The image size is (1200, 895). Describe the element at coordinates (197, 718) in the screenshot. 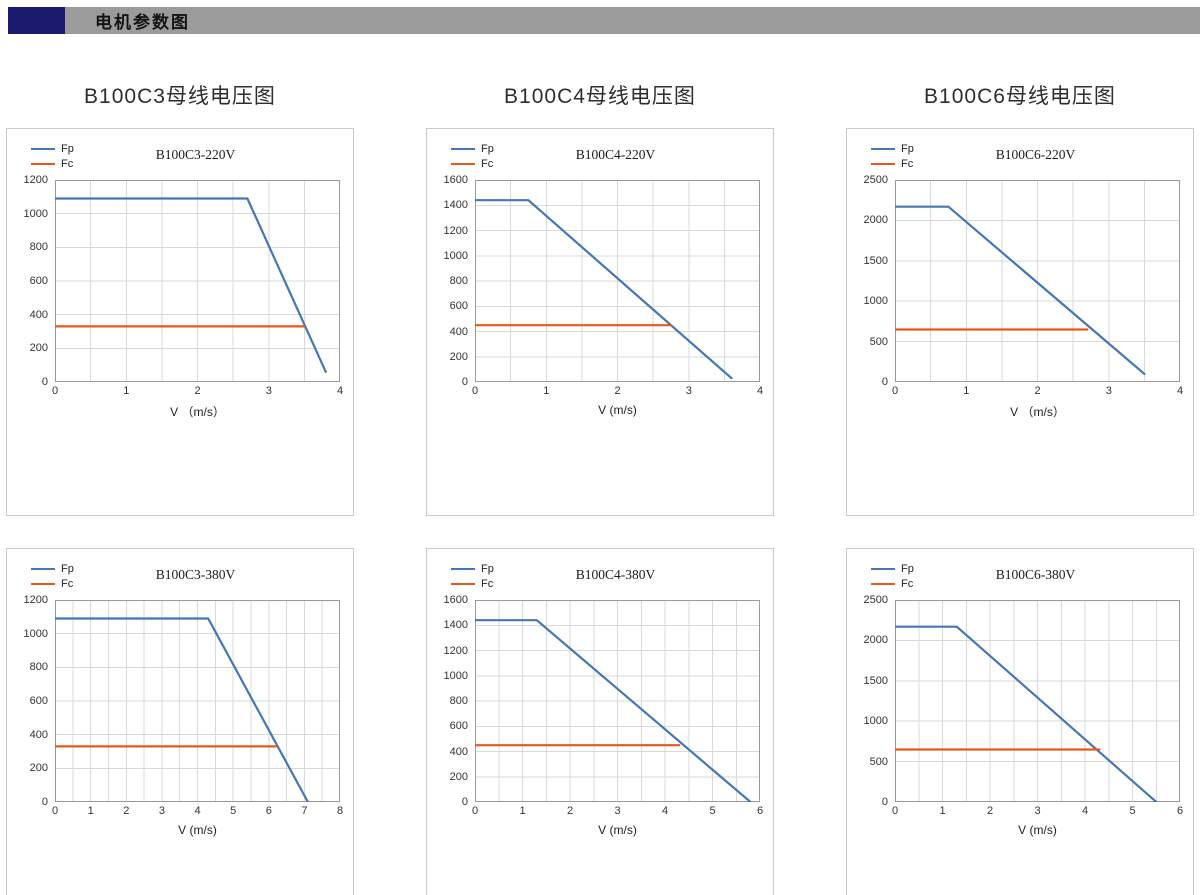

I see `plot-col: 0 1 2 3 4 5 6 7 8 V (m/s)` at that location.